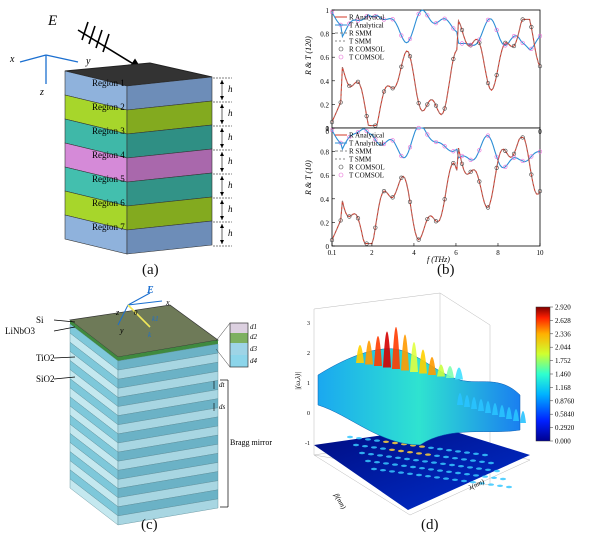 This screenshot has height=544, width=599. I want to click on top-ylabel: R & T (120), so click(308, 56).